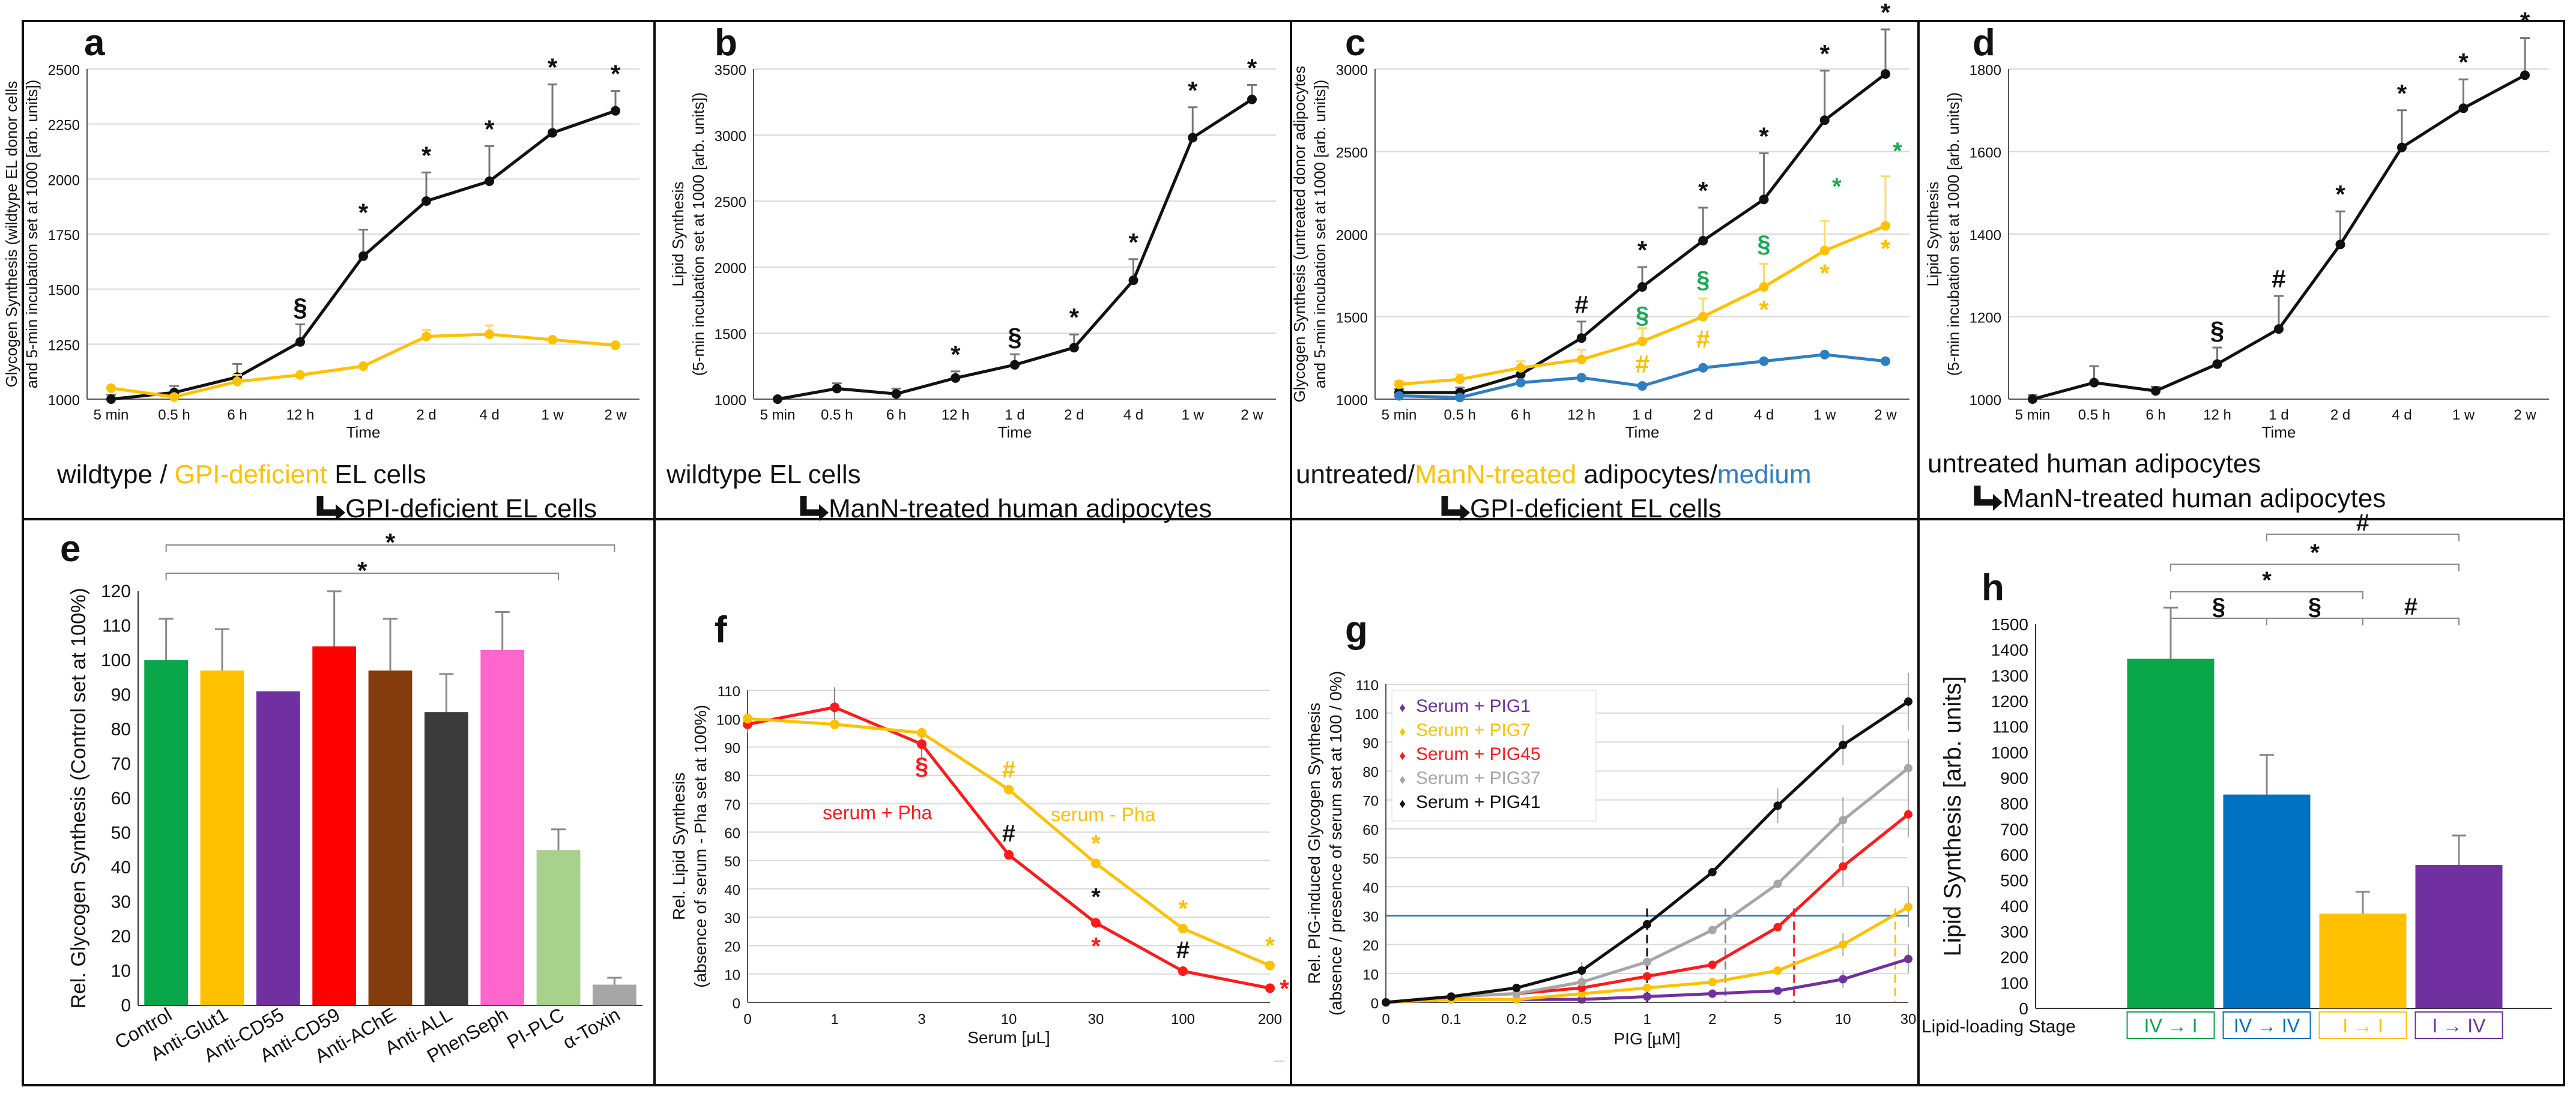 The image size is (2576, 1108). What do you see at coordinates (878, 812) in the screenshot?
I see `series-label-plus: serum + Pha` at bounding box center [878, 812].